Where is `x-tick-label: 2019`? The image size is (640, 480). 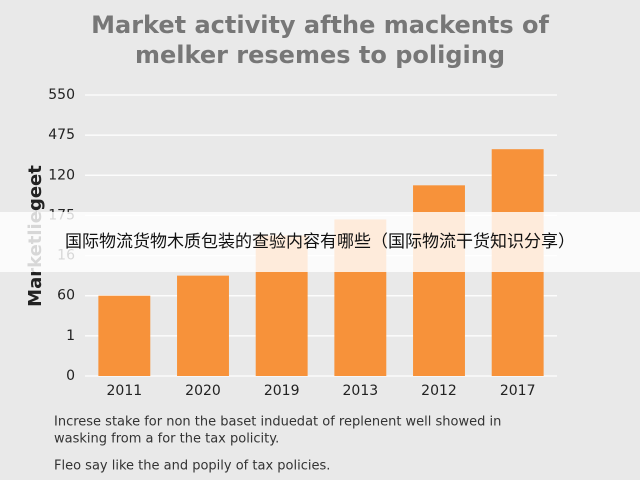
x-tick-label: 2019 is located at coordinates (282, 391).